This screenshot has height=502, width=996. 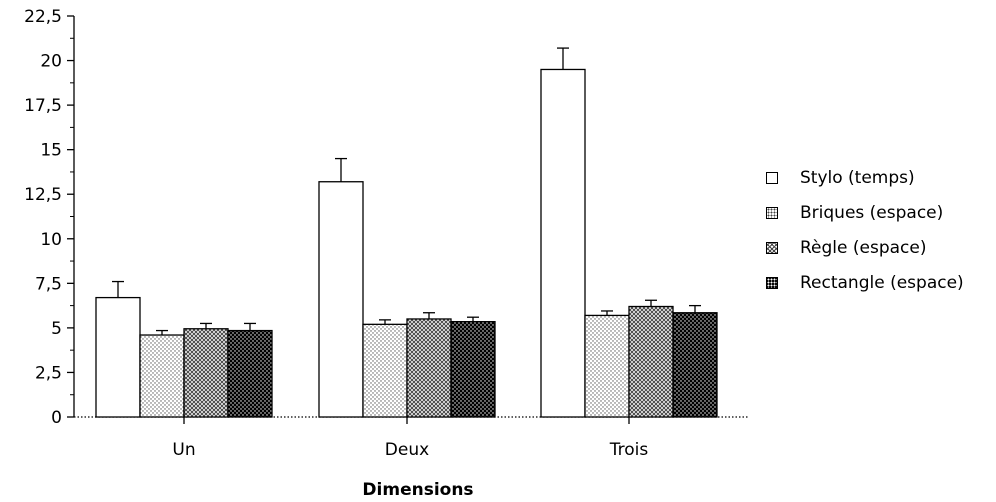 What do you see at coordinates (48, 373) in the screenshot?
I see `y-tick-label: 2,5` at bounding box center [48, 373].